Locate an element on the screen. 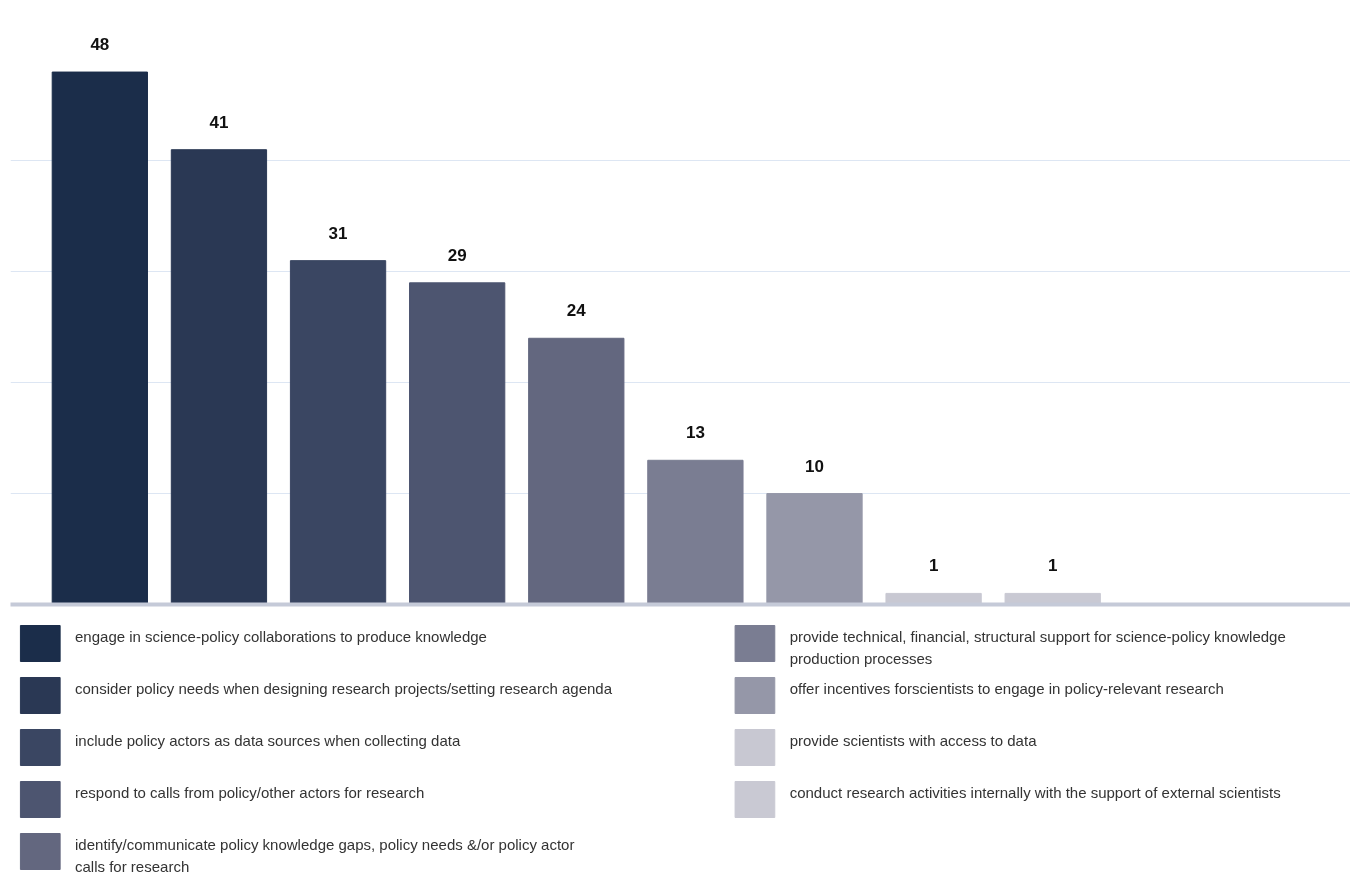  legend-label: conduct research activities internally with the support of external scientists is located at coordinates (1035, 792).